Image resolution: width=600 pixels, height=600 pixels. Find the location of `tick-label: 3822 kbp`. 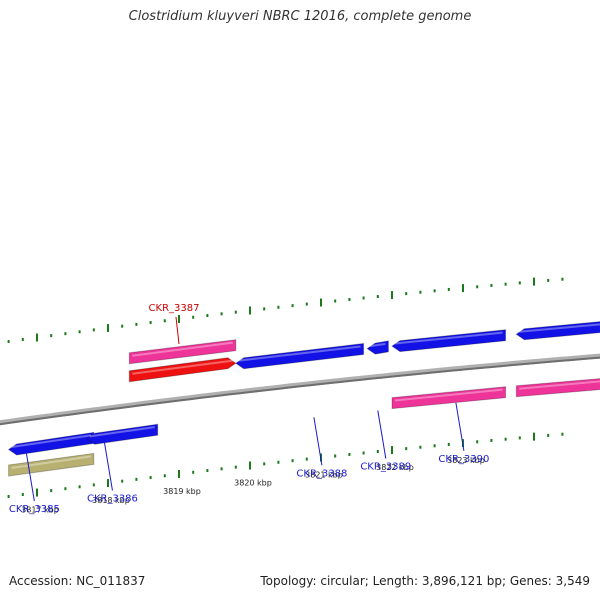

tick-label: 3822 kbp is located at coordinates (395, 467).